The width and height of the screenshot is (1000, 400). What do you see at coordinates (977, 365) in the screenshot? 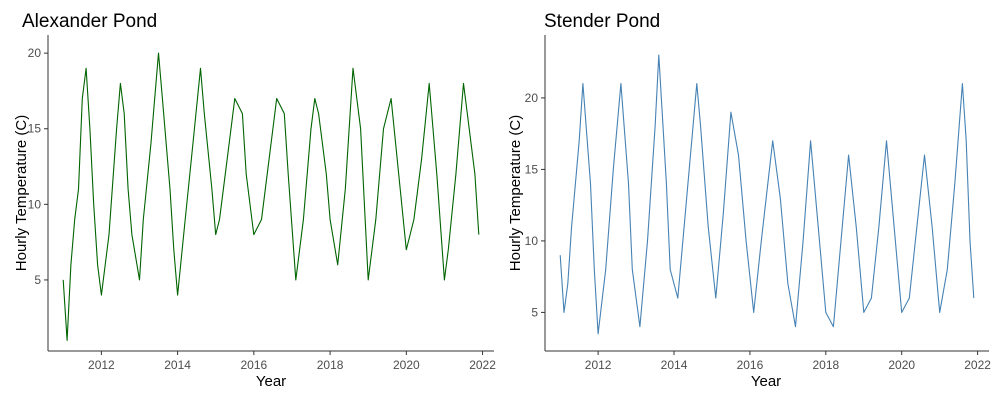
I see `stender-pond-x-tick-label: 2022` at bounding box center [977, 365].